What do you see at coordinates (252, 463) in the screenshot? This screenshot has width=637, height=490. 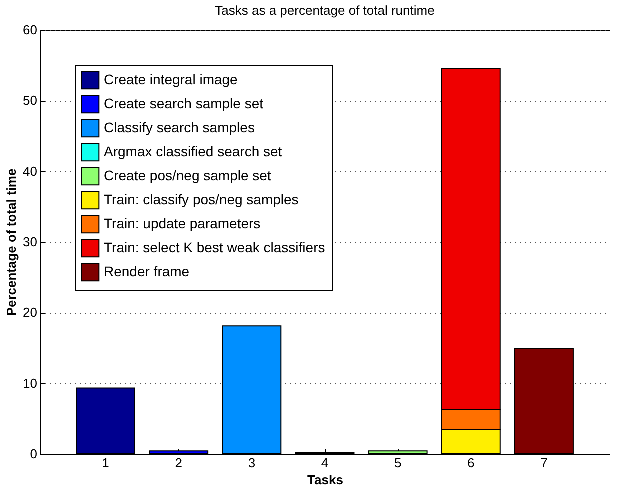 I see `x-tick-label: 3` at bounding box center [252, 463].